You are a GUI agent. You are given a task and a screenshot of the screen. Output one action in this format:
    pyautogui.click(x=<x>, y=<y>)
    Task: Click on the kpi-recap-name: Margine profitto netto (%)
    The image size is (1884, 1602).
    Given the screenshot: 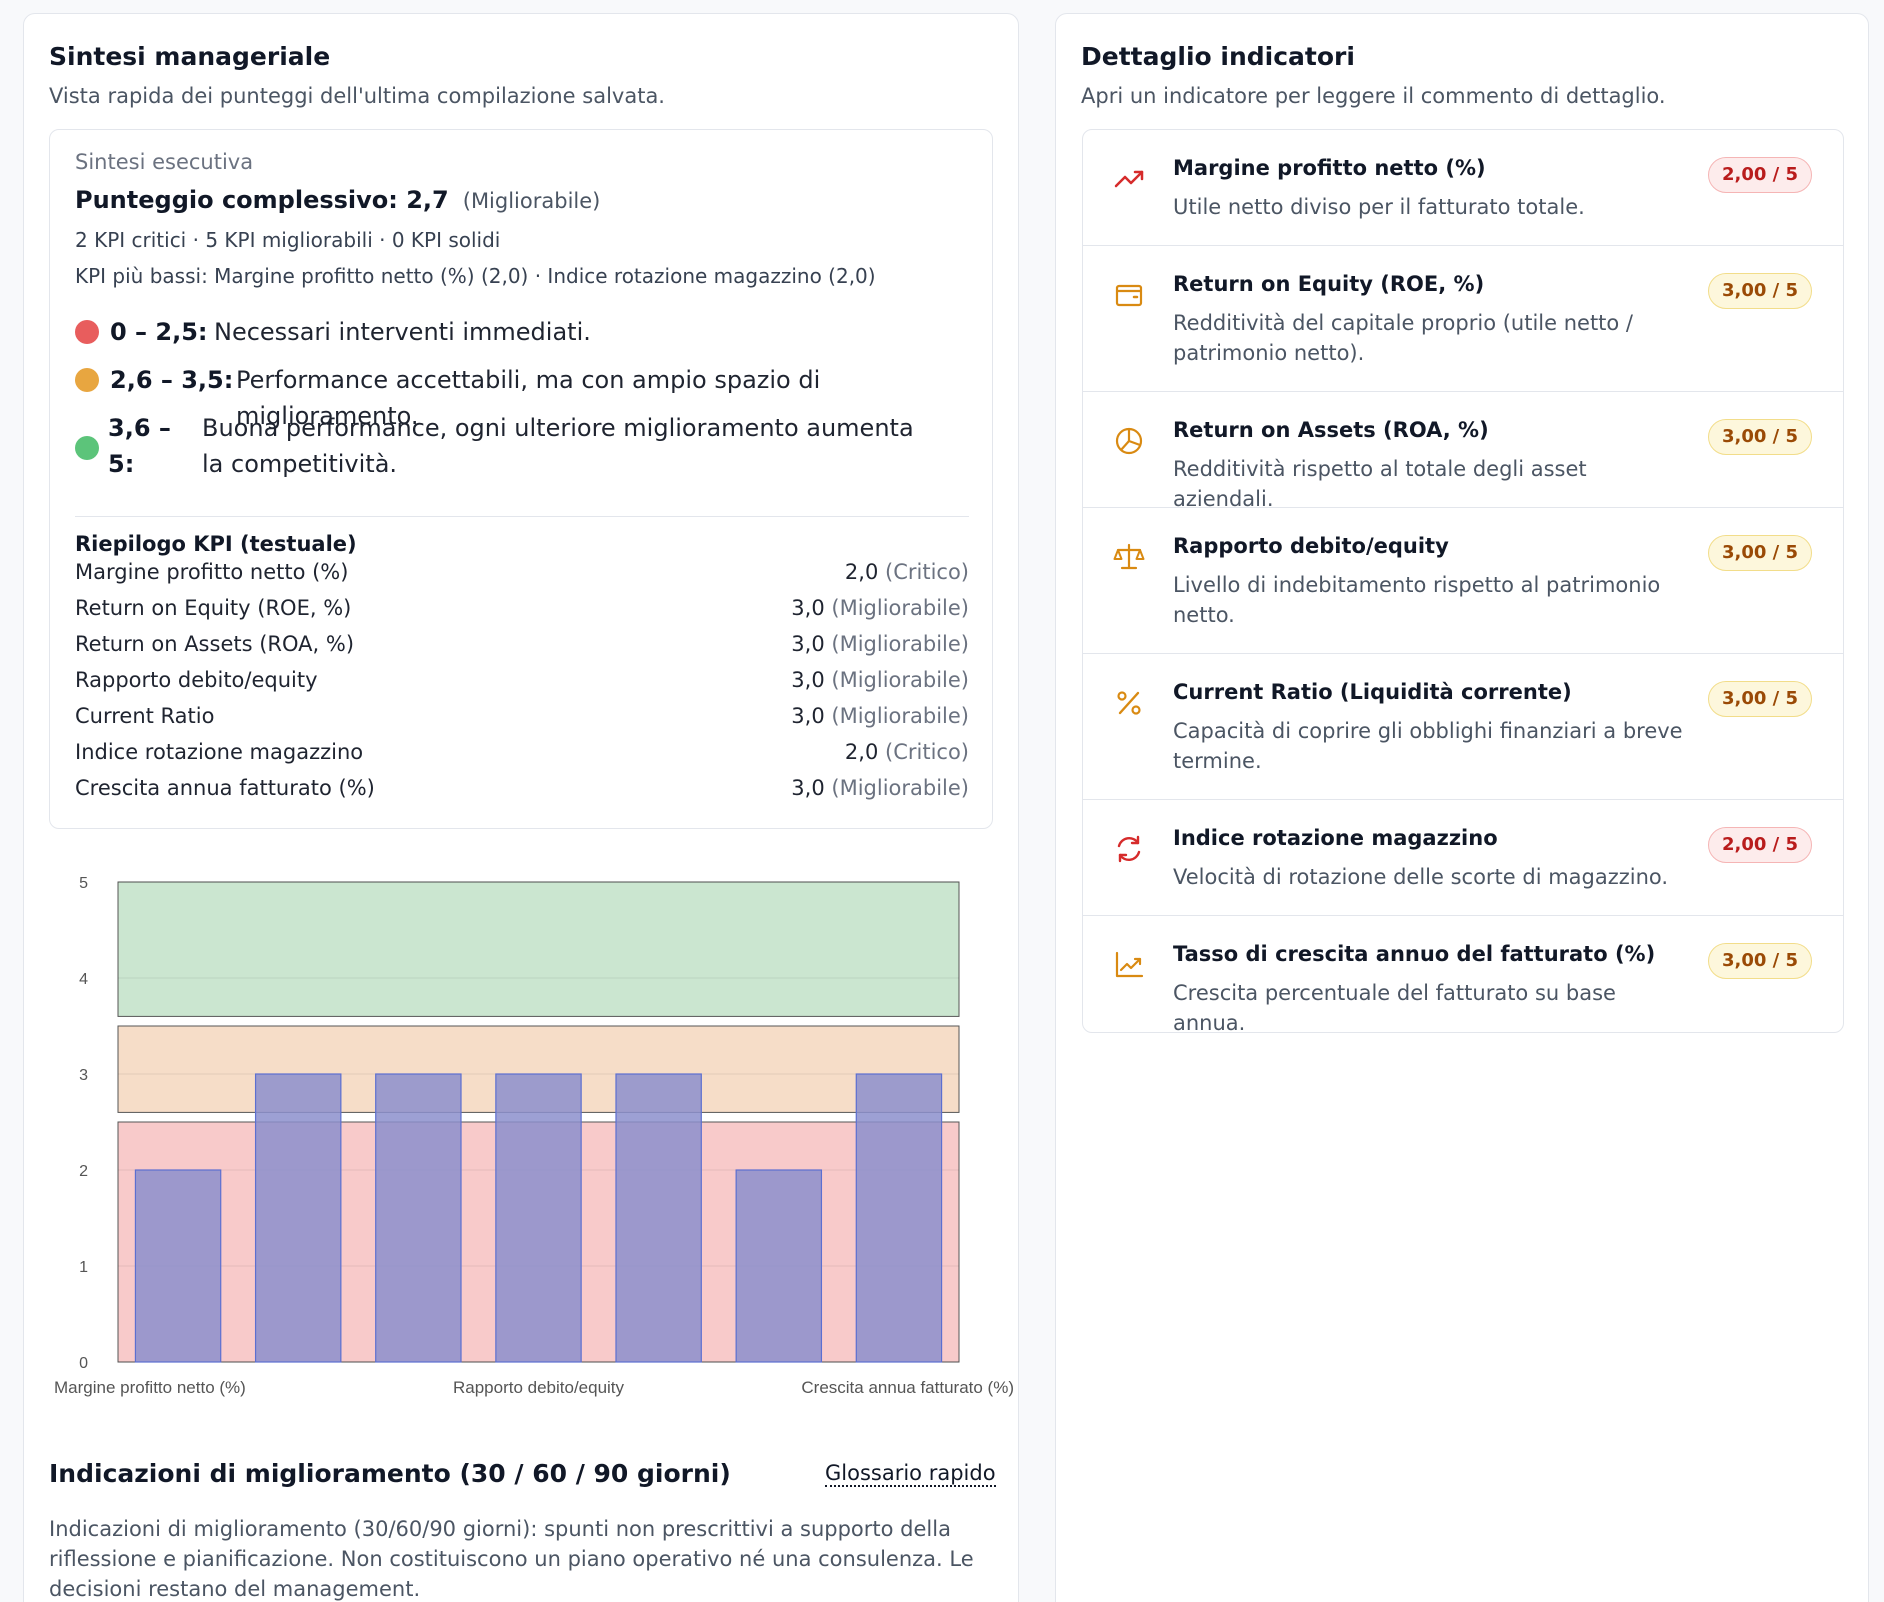 What is the action you would take?
    pyautogui.click(x=212, y=572)
    